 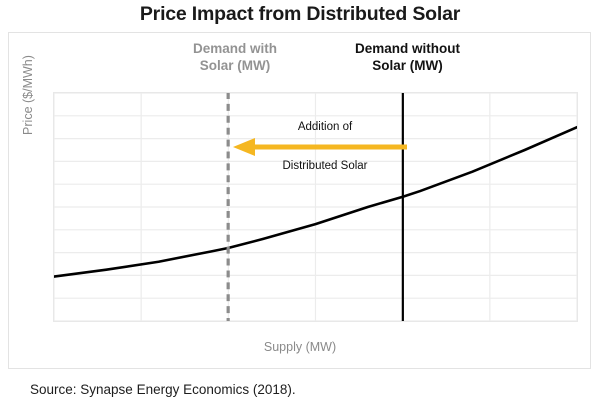 I want to click on annotation-line2: Distributed Solar, so click(x=325, y=166).